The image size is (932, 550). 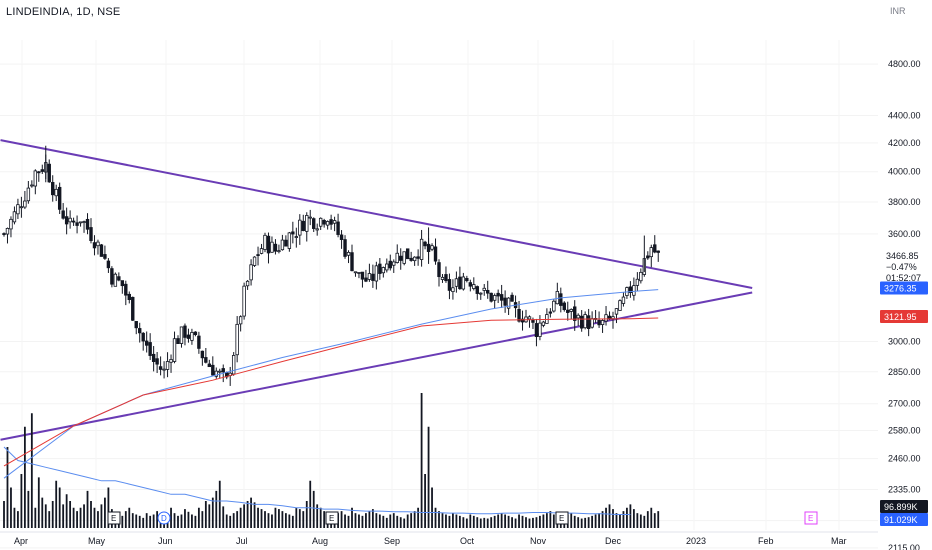 What do you see at coordinates (320, 541) in the screenshot?
I see `time-tick-label: Aug` at bounding box center [320, 541].